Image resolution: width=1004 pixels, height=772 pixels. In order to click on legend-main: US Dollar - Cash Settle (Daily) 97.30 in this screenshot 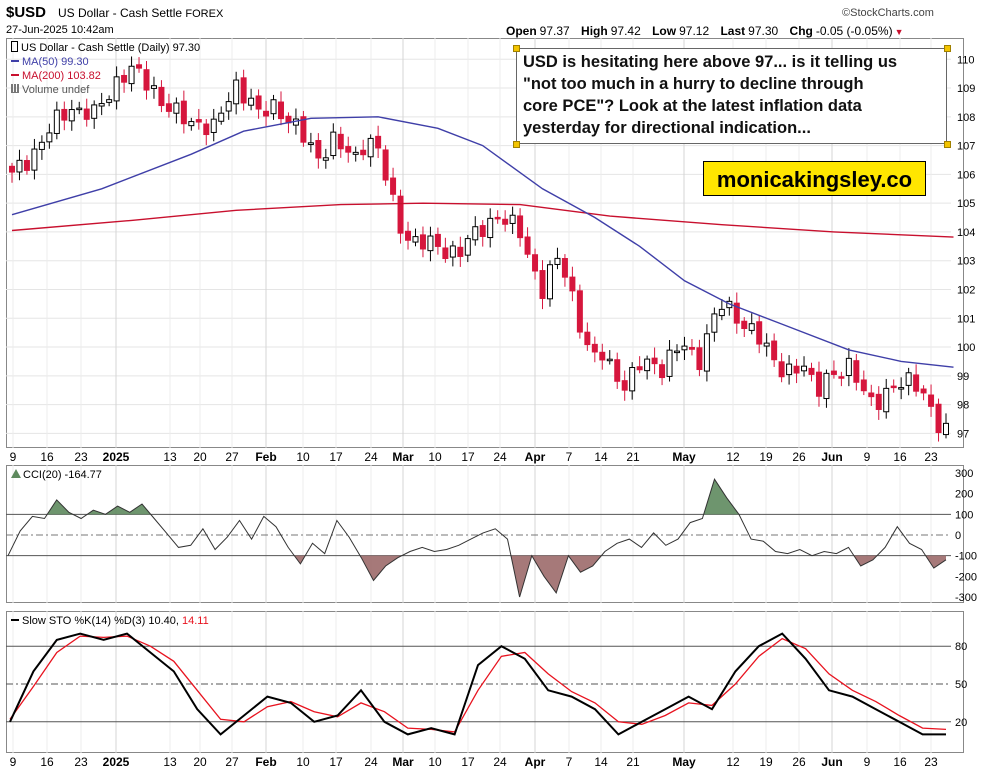, I will do `click(105, 48)`.